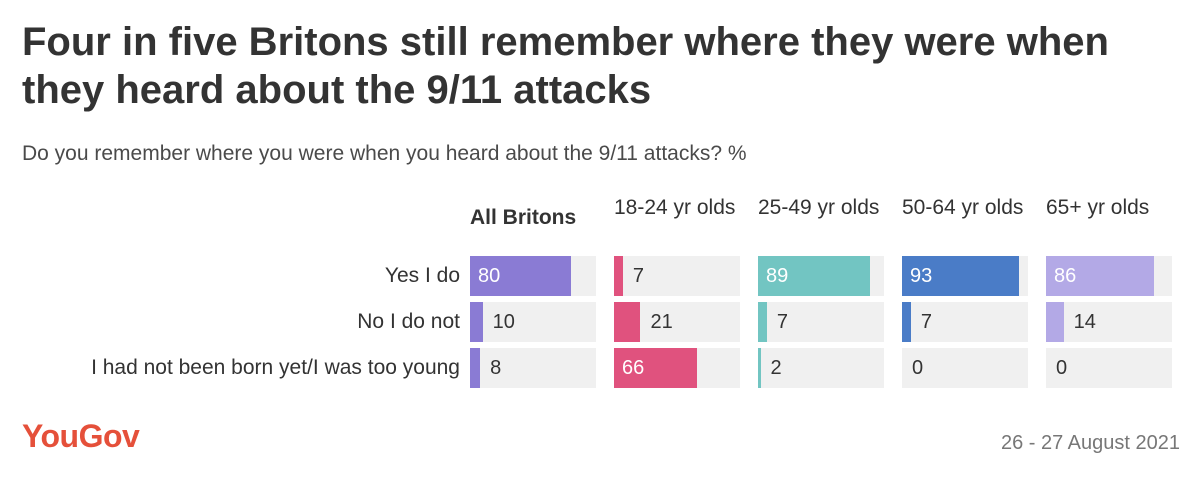  Describe the element at coordinates (476, 322) in the screenshot. I see `bar-all-britons-no-i-do-not` at that location.